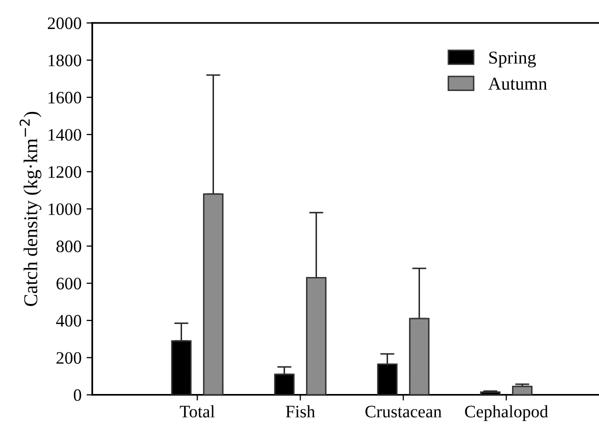 The height and width of the screenshot is (425, 599). I want to click on legend-label: Spring, so click(512, 60).